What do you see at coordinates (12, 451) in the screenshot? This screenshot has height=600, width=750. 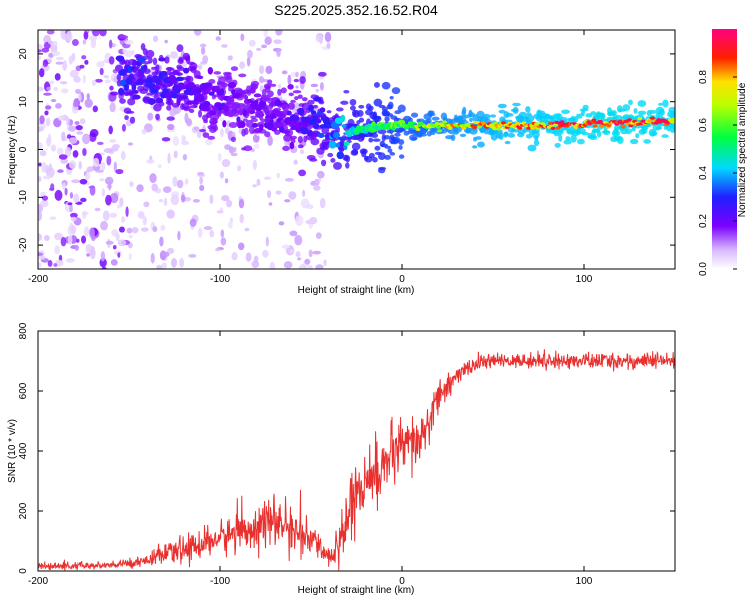 I see `snr-y-axis-label: SNR (10 * v/v)` at bounding box center [12, 451].